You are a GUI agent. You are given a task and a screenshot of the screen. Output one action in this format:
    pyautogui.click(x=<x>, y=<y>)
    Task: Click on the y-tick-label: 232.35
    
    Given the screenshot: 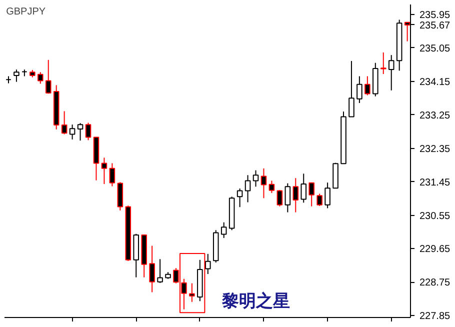 What is the action you would take?
    pyautogui.click(x=435, y=149)
    